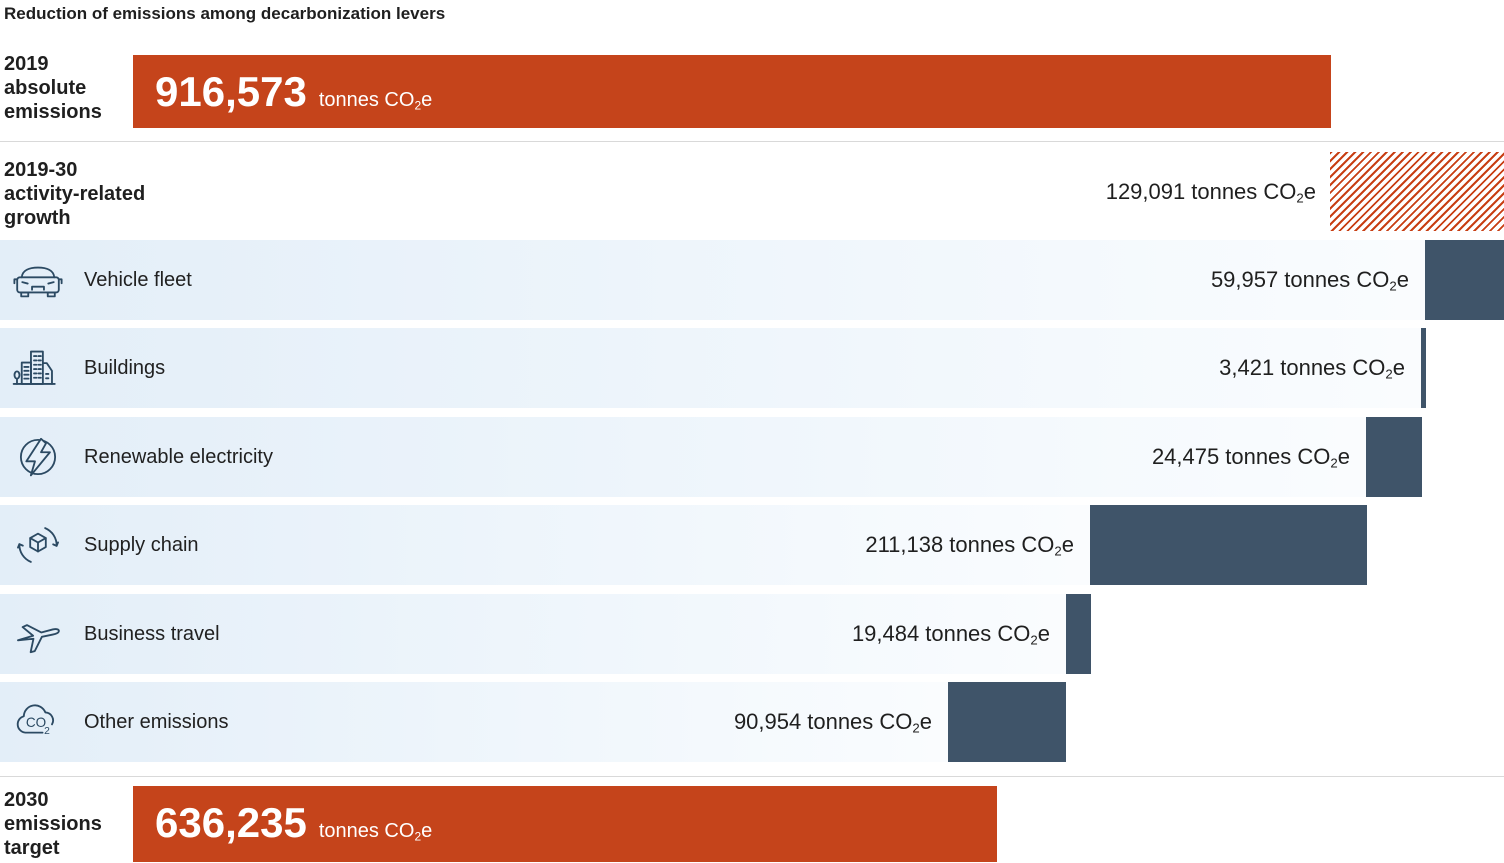 This screenshot has height=863, width=1504. What do you see at coordinates (1228, 545) in the screenshot?
I see `bar-supply-chain` at bounding box center [1228, 545].